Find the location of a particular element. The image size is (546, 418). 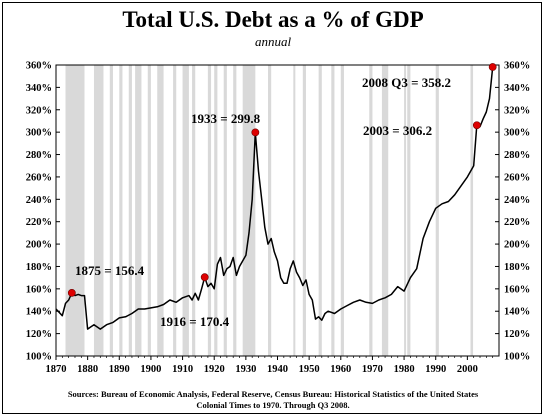

x-tick-label-8: 1950 is located at coordinates (309, 369).